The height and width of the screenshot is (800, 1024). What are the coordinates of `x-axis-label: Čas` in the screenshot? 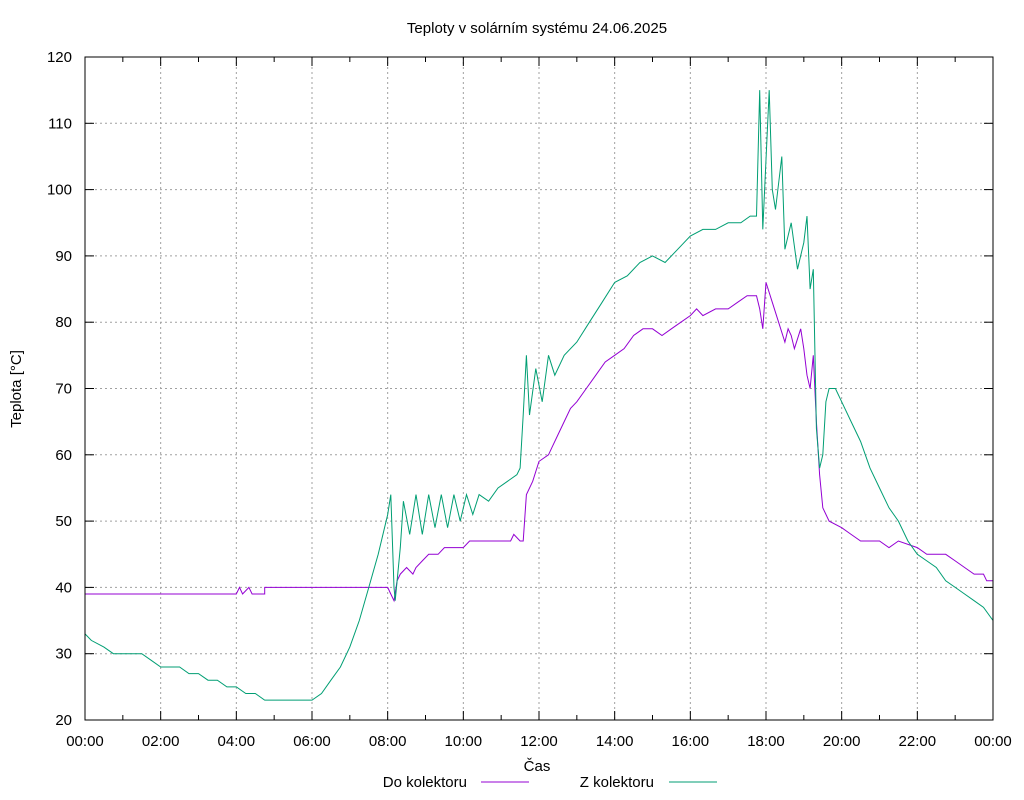 It's located at (537, 766).